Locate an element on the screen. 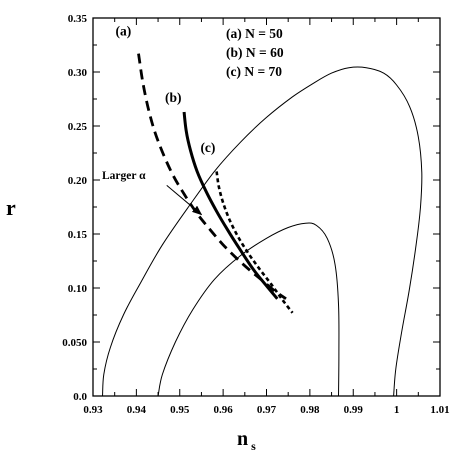 Image resolution: width=471 pixels, height=457 pixels. inner-contour-line is located at coordinates (248, 309).